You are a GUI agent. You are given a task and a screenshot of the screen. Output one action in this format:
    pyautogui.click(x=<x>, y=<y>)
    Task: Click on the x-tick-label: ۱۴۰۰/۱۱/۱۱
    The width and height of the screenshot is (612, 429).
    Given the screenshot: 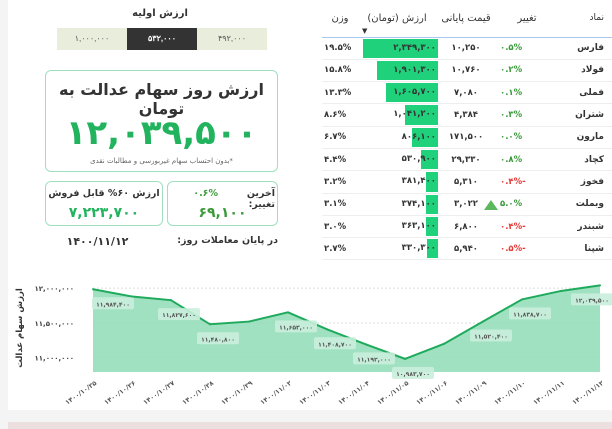 What is the action you would take?
    pyautogui.click(x=549, y=392)
    